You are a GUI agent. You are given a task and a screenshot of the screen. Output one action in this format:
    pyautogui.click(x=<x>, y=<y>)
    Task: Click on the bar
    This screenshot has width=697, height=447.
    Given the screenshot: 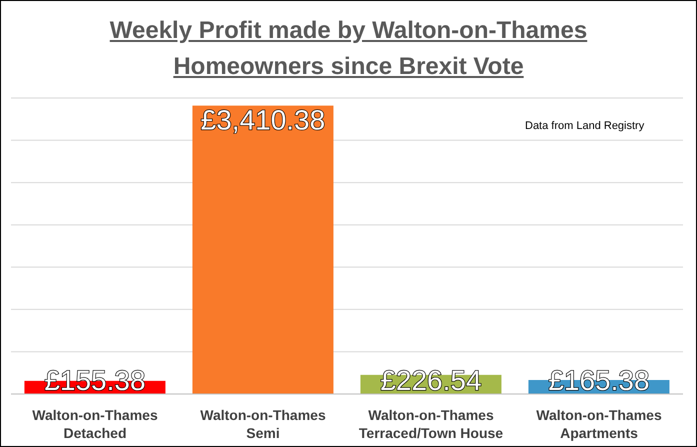 What is the action you would take?
    pyautogui.click(x=263, y=250)
    